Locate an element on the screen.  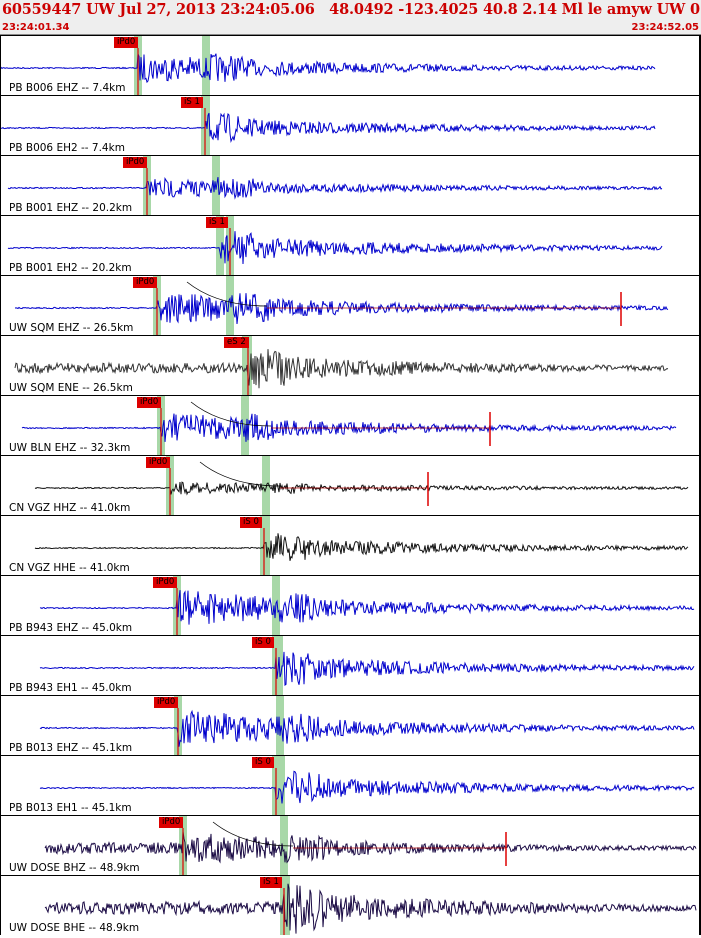
seismogram-track: iS 0 PB B943 EH1 -- 45.0km is located at coordinates (350, 665).